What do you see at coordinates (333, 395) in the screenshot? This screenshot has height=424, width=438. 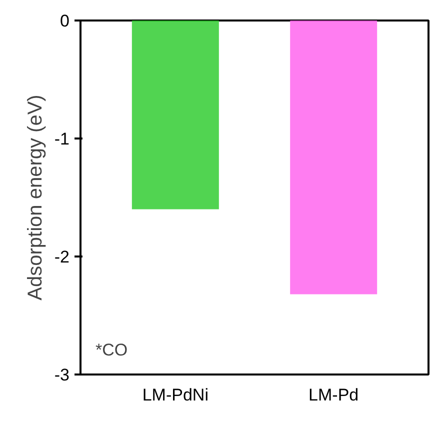 I see `x-tick-label: LM-Pd` at bounding box center [333, 395].